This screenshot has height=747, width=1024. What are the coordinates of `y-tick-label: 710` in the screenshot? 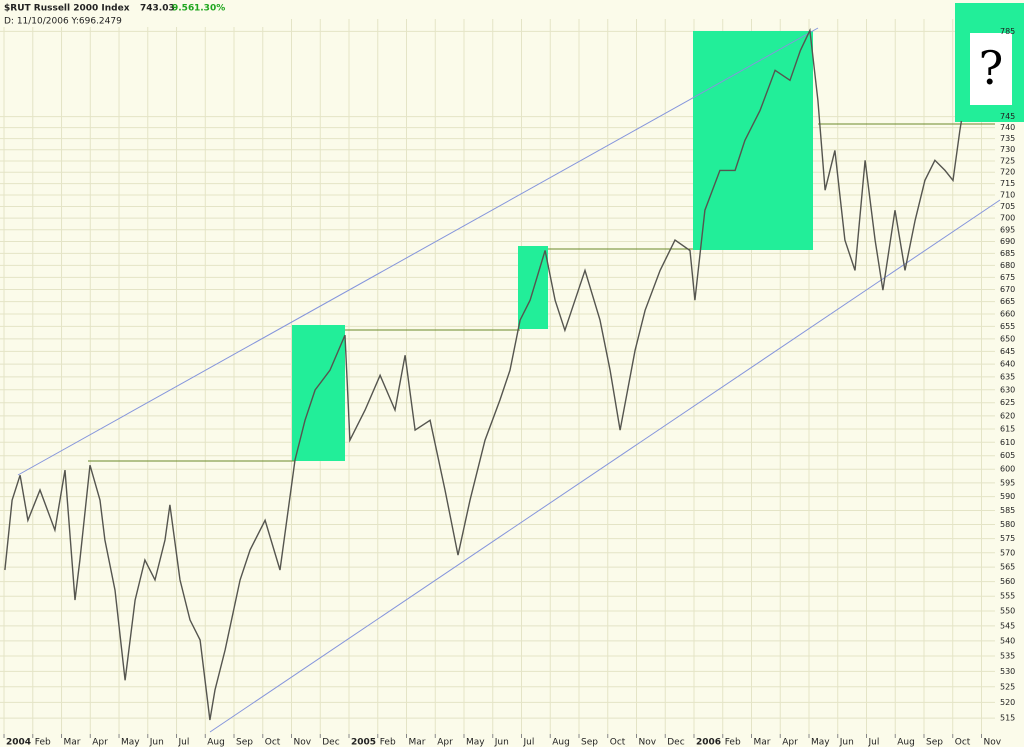 It's located at (1007, 194).